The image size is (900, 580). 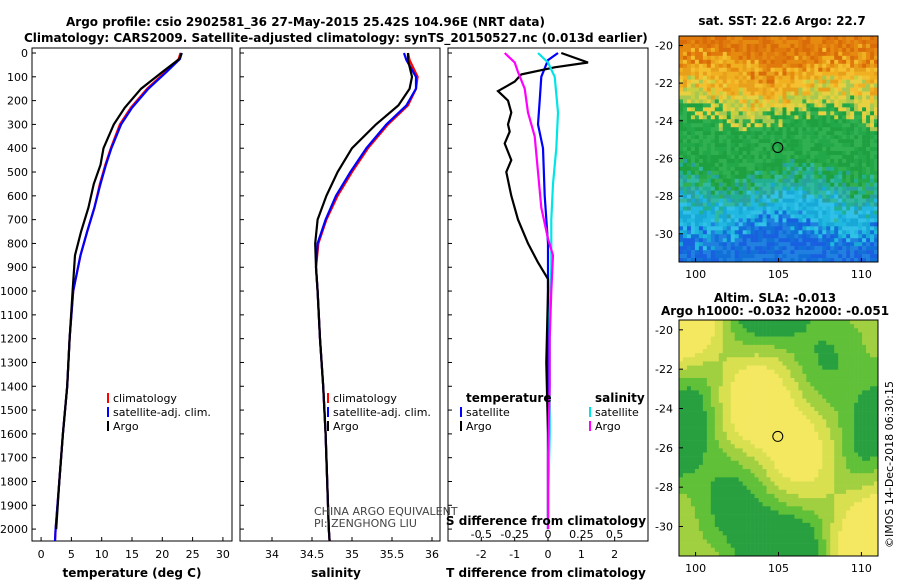 I want to click on series-line-argo, so click(x=364, y=297).